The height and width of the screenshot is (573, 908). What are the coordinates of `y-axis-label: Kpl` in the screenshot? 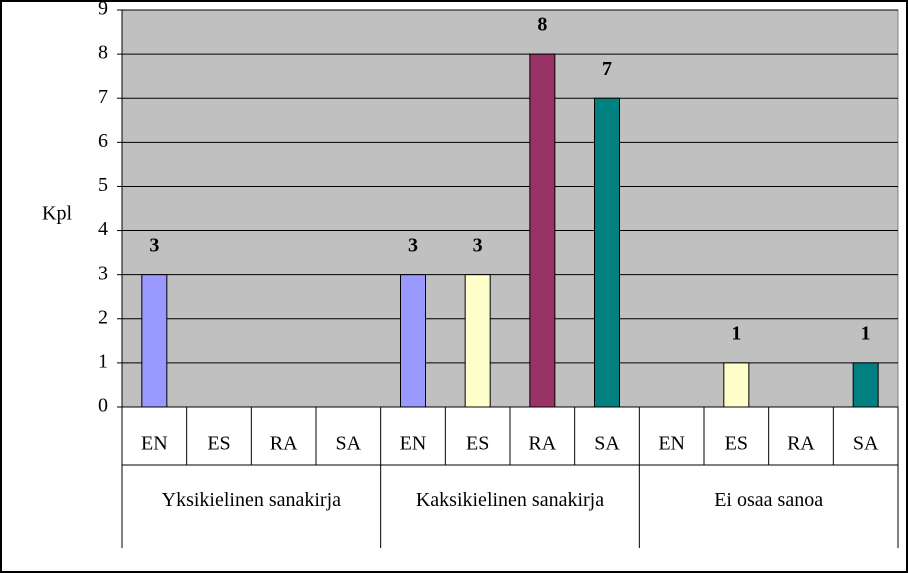 It's located at (57, 214).